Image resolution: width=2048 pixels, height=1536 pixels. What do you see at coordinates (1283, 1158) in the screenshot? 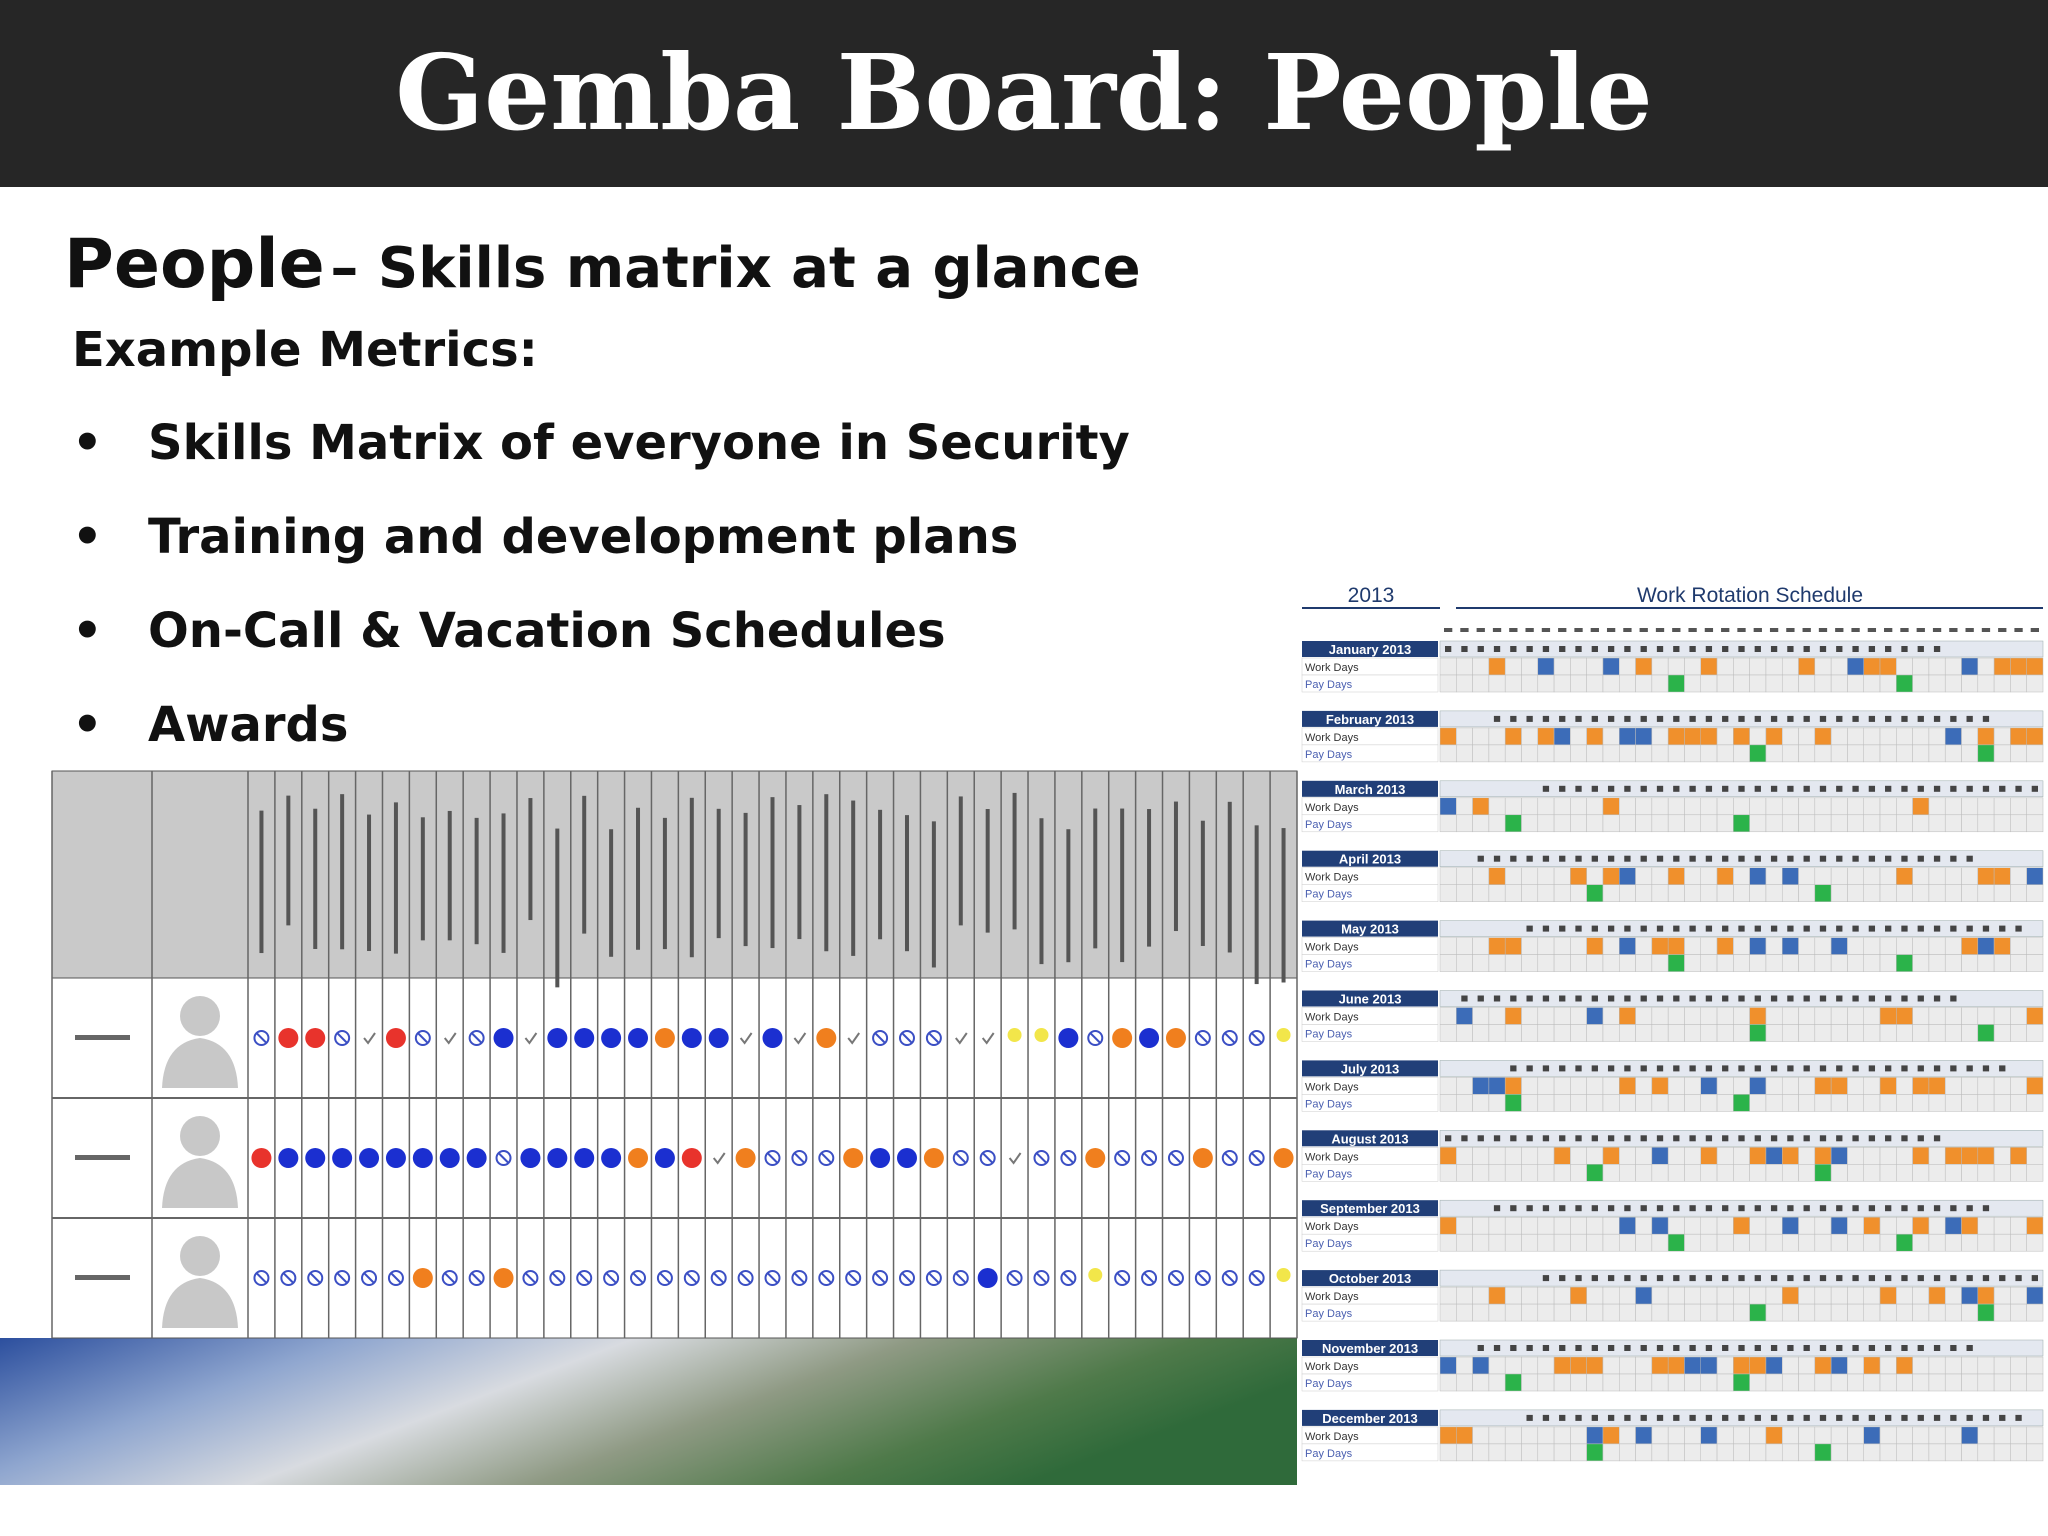
I see `skill-dot` at bounding box center [1283, 1158].